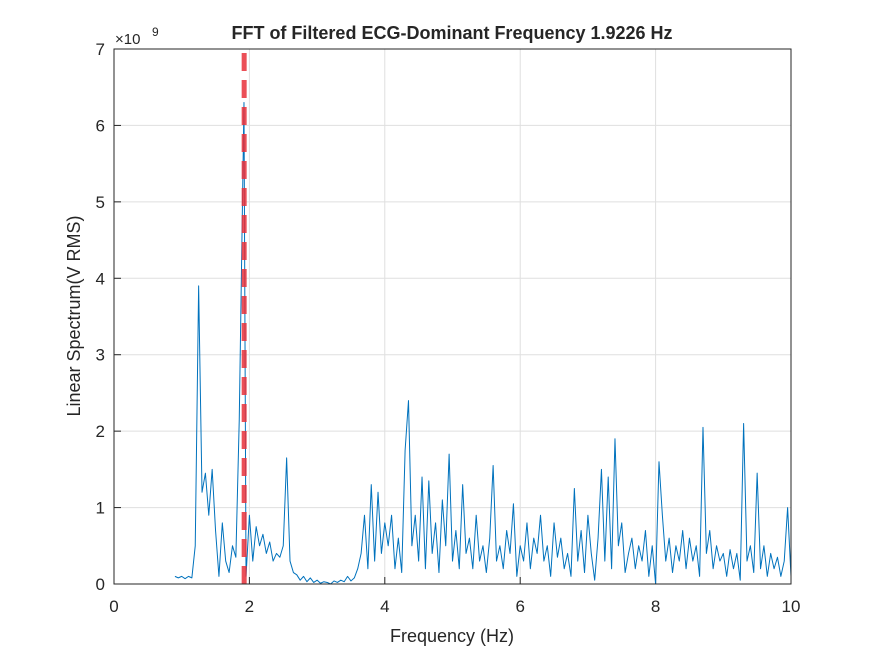 This screenshot has height=661, width=875. I want to click on y-tick-label: 4, so click(100, 278).